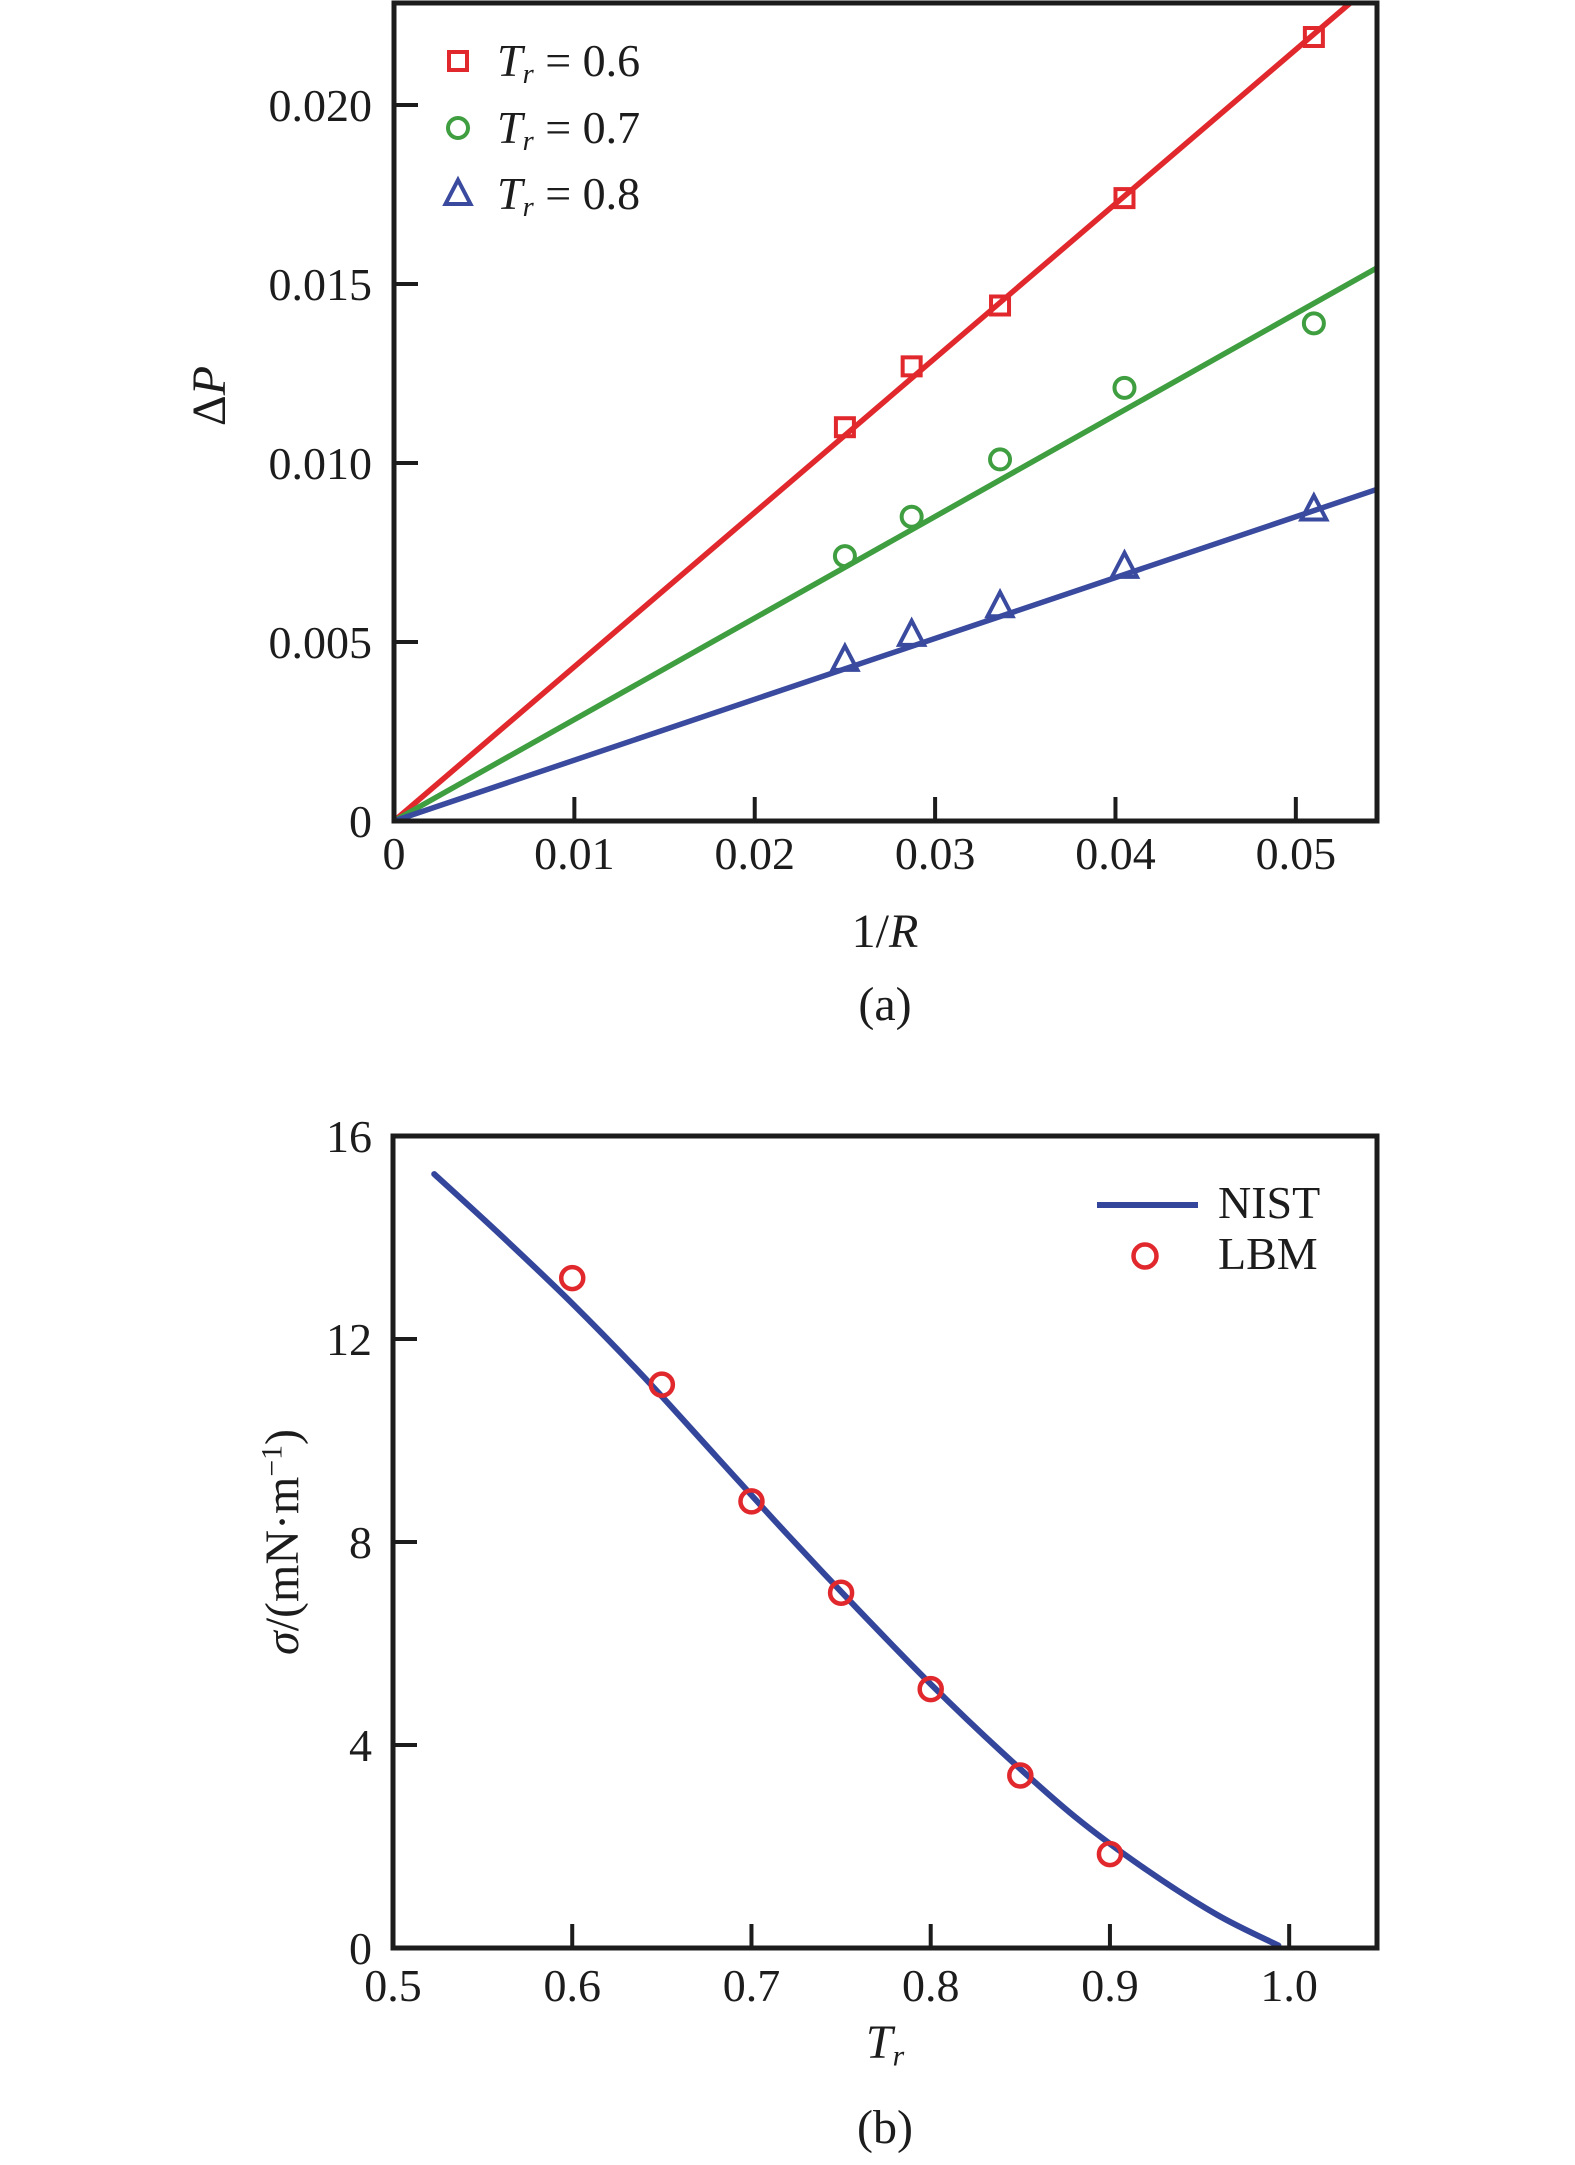 The height and width of the screenshot is (2165, 1575). What do you see at coordinates (935, 853) in the screenshot?
I see `tick-label: 0.03` at bounding box center [935, 853].